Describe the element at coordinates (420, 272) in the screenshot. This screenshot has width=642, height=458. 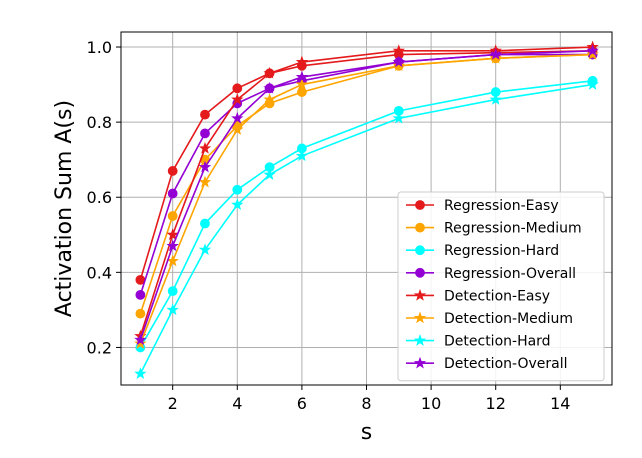
I see `legend-marker-regression-overall` at that location.